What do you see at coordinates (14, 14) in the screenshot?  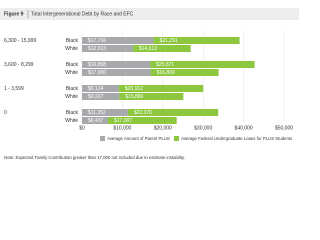 I see `figure-label: Figure 9` at bounding box center [14, 14].